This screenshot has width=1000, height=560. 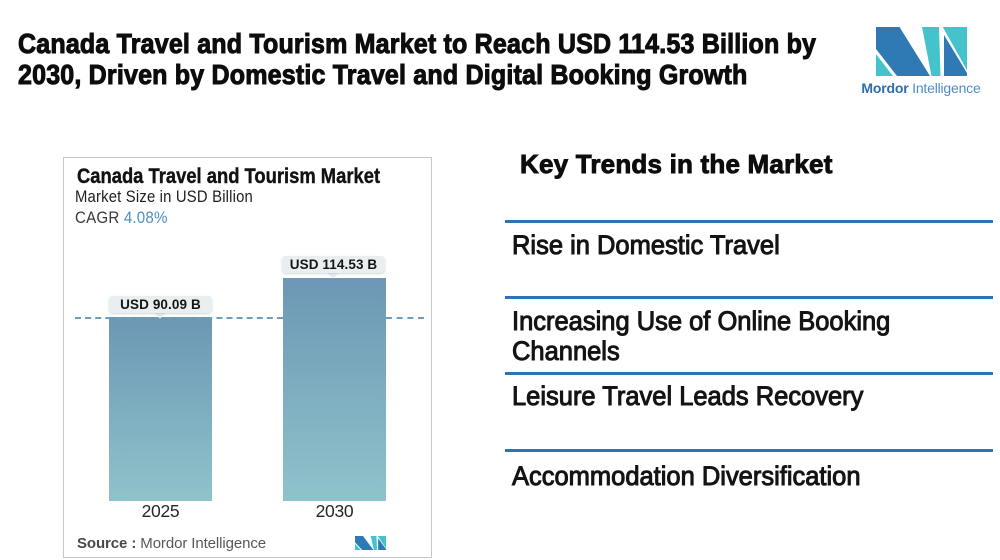 What do you see at coordinates (333, 264) in the screenshot?
I see `value-label-2030: USD 114.53 B` at bounding box center [333, 264].